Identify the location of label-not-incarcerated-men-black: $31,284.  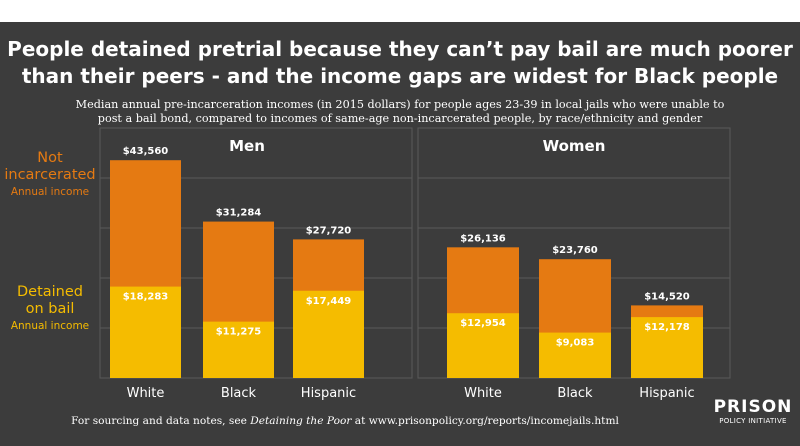
(239, 213).